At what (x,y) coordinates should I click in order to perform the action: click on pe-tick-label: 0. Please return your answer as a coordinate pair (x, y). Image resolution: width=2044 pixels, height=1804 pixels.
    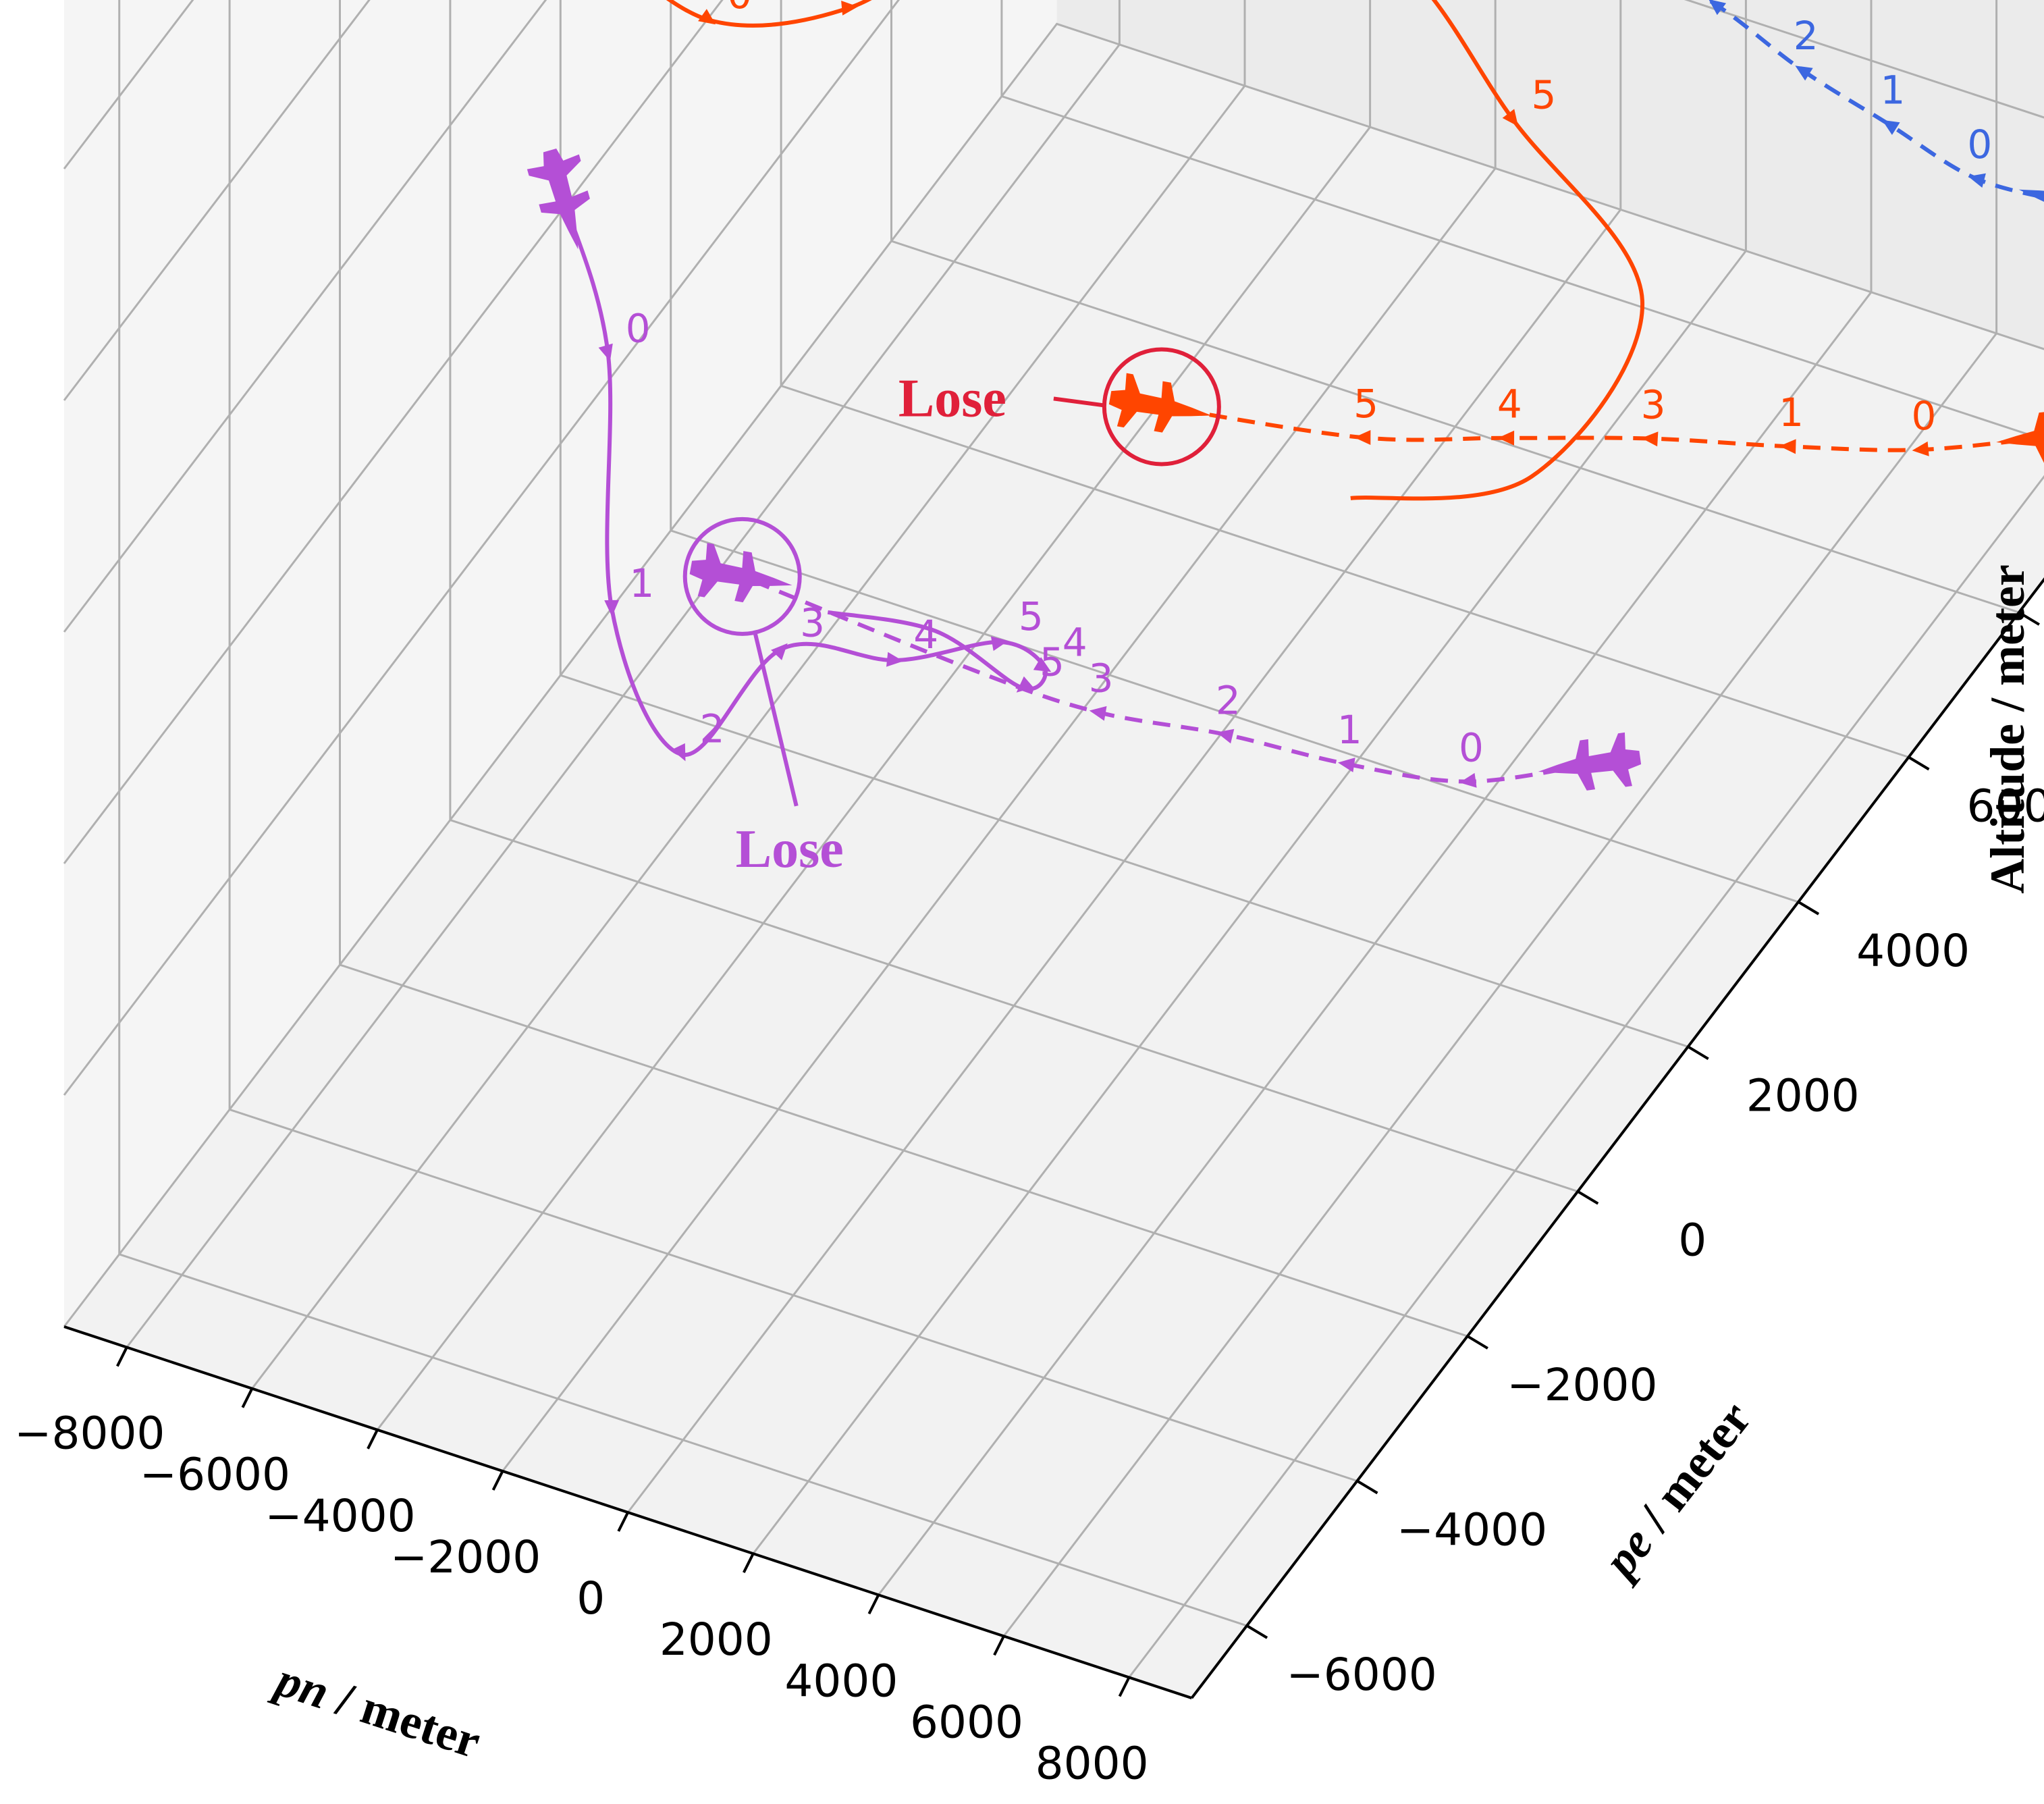
    Looking at the image, I should click on (1692, 1241).